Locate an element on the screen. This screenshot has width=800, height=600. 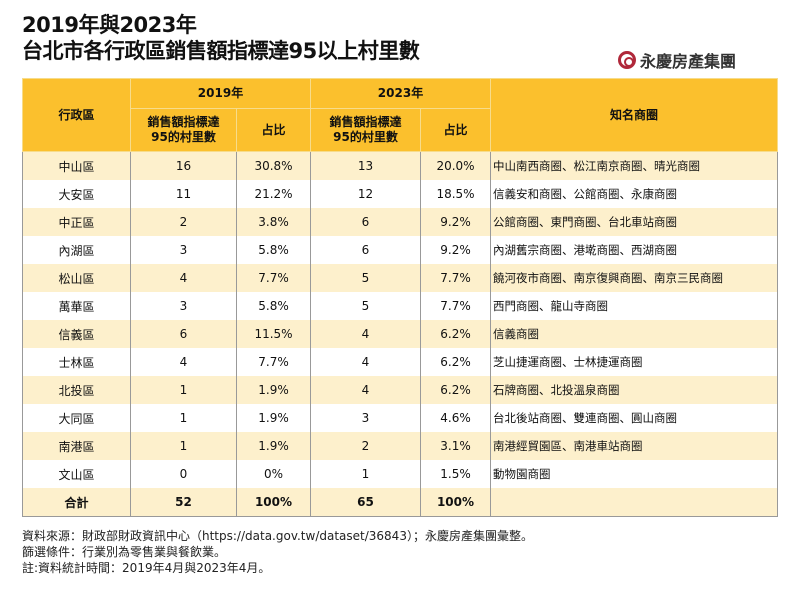
cell-circles: 動物園商圈 is located at coordinates (634, 474).